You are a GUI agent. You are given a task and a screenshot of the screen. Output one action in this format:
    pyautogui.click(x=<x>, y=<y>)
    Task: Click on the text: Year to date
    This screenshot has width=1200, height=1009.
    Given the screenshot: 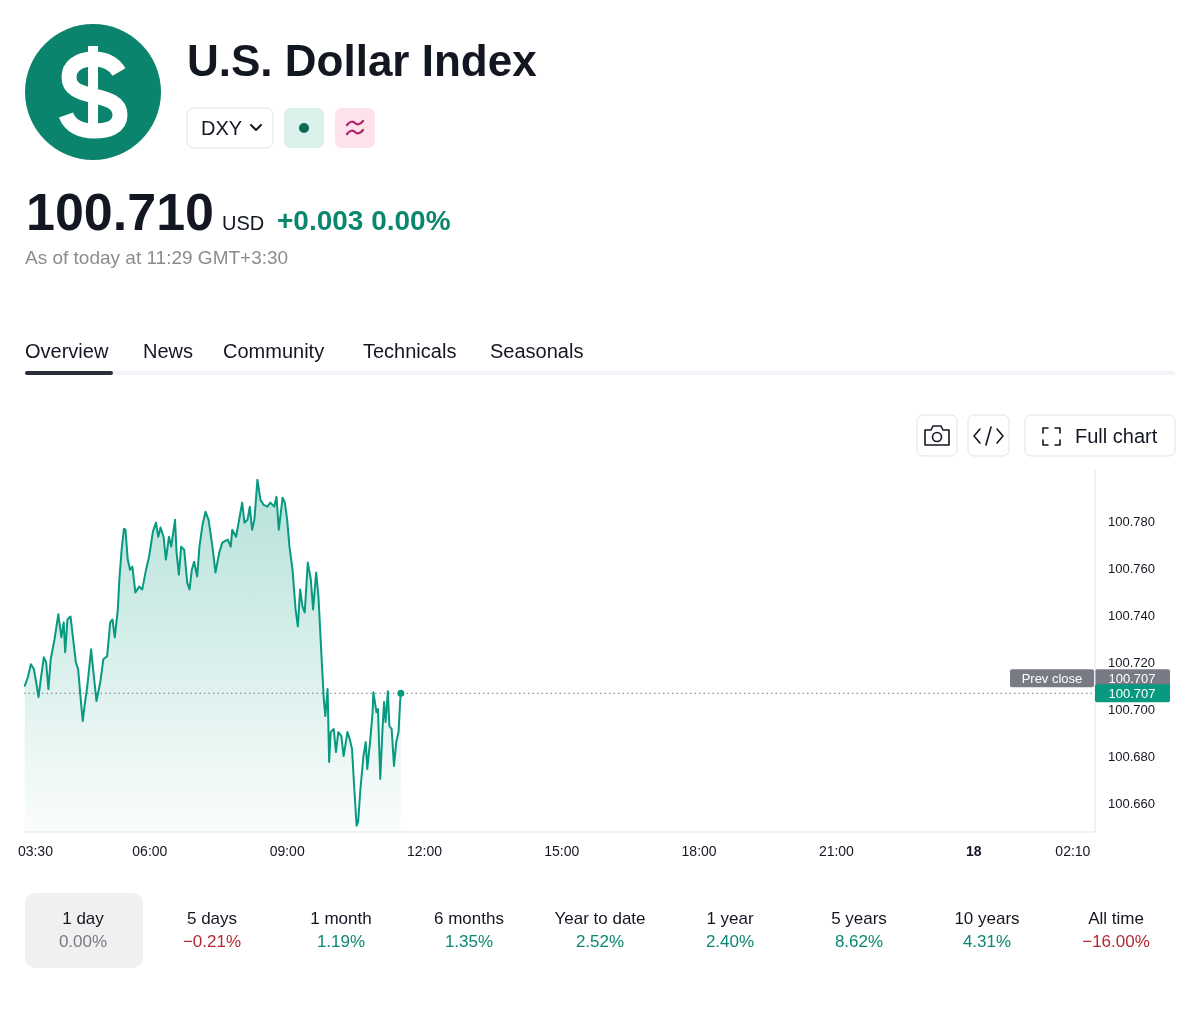 What is the action you would take?
    pyautogui.click(x=600, y=918)
    